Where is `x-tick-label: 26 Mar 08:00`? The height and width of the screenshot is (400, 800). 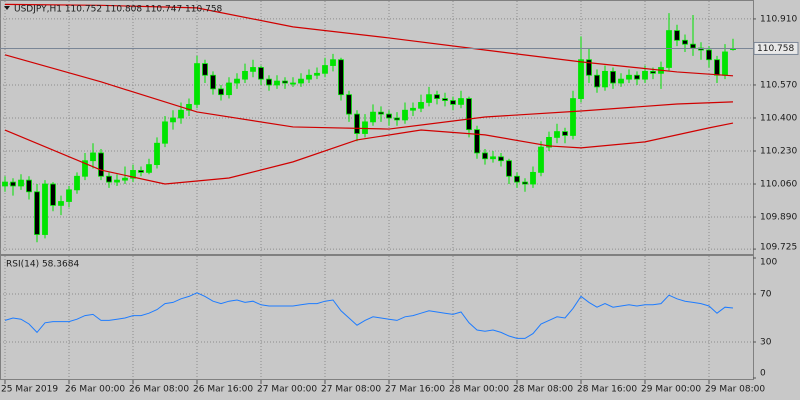 x-tick-label: 26 Mar 08:00 is located at coordinates (159, 390).